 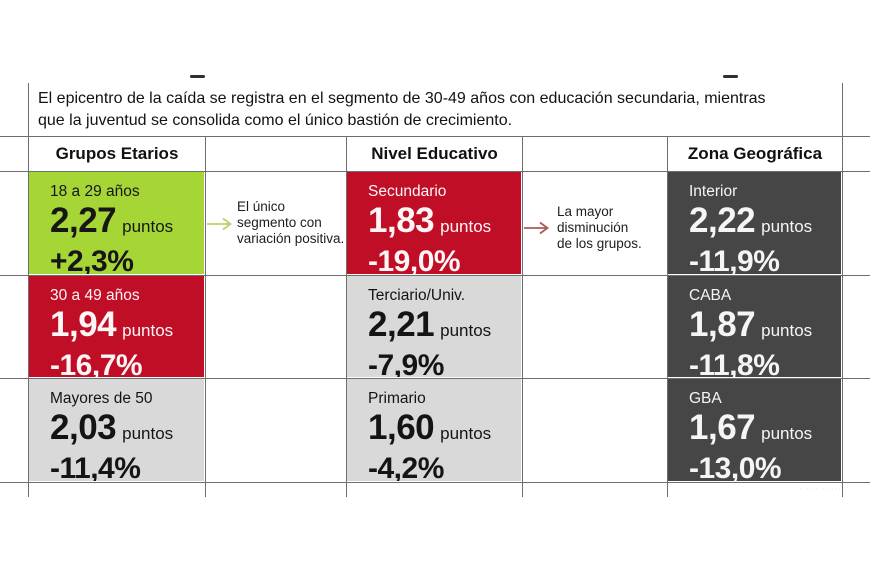 What do you see at coordinates (593, 227) in the screenshot?
I see `annotation-line: disminución` at bounding box center [593, 227].